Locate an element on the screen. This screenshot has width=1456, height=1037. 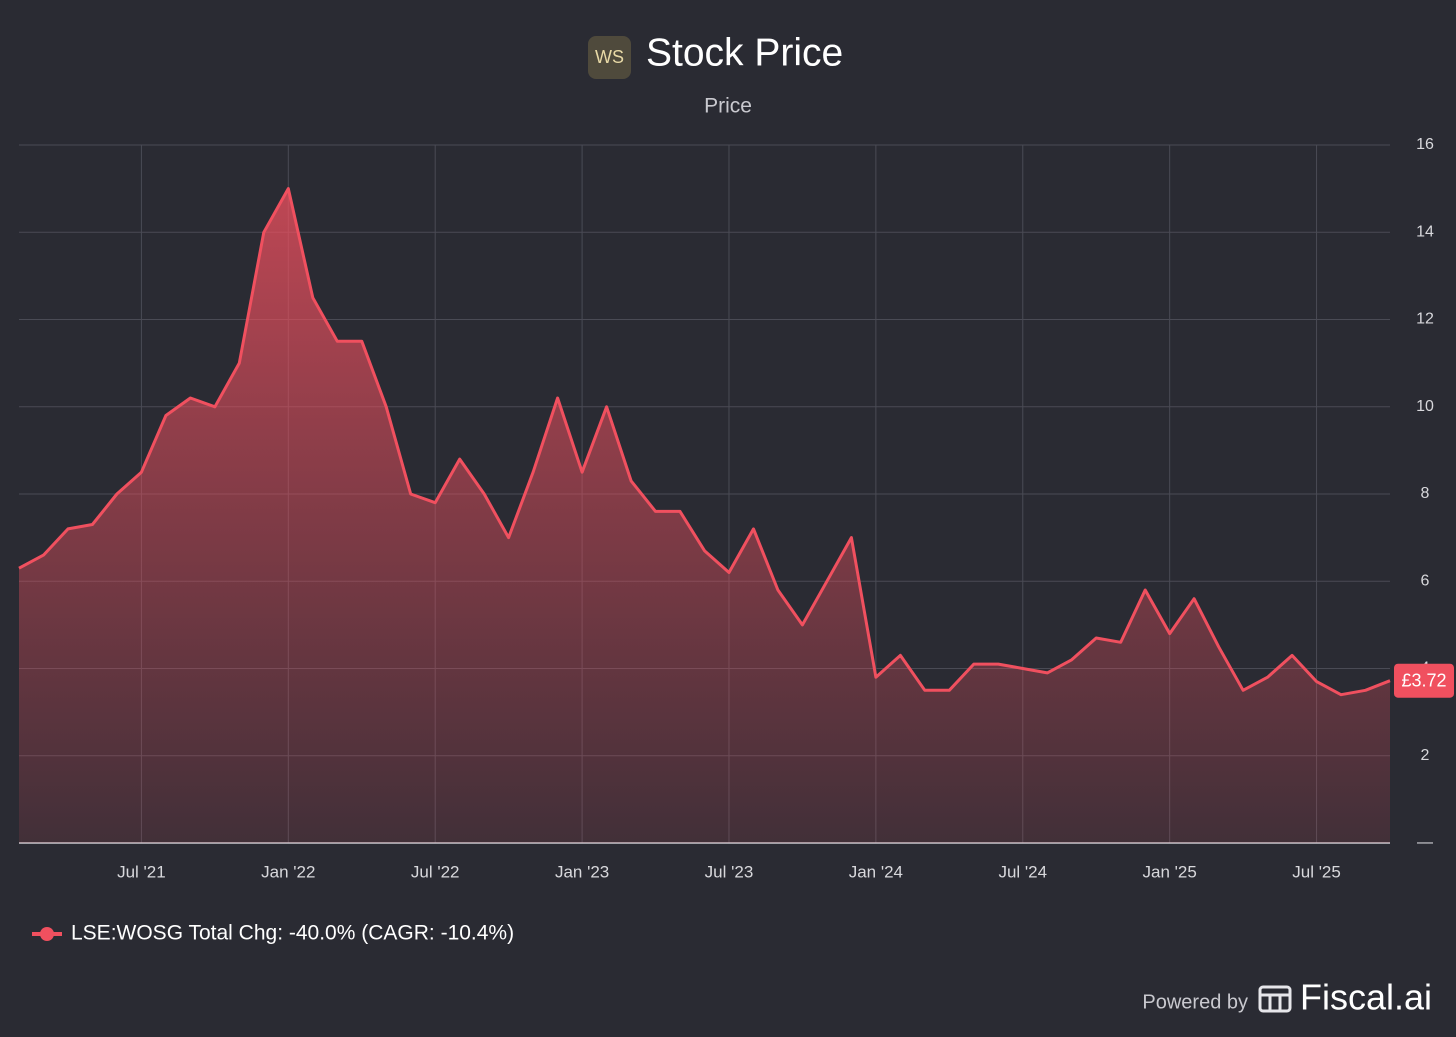
x-tick-label: Jan '25 is located at coordinates (1170, 871).